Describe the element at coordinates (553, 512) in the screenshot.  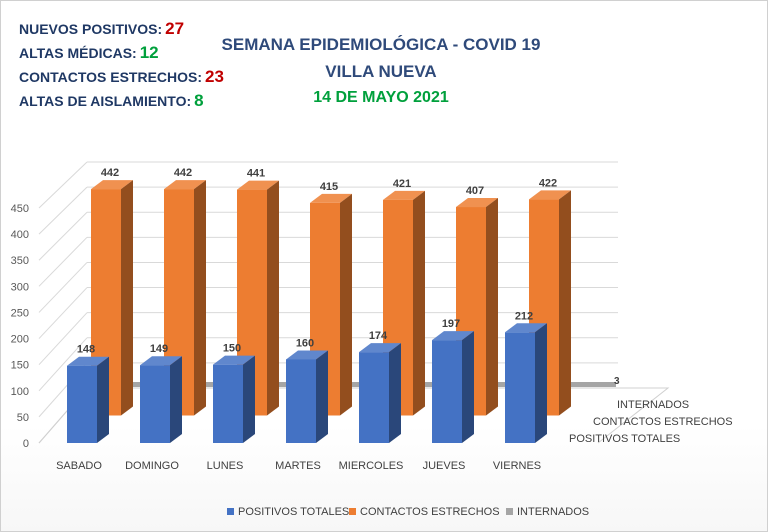
I see `legend-label: INTERNADOS` at that location.